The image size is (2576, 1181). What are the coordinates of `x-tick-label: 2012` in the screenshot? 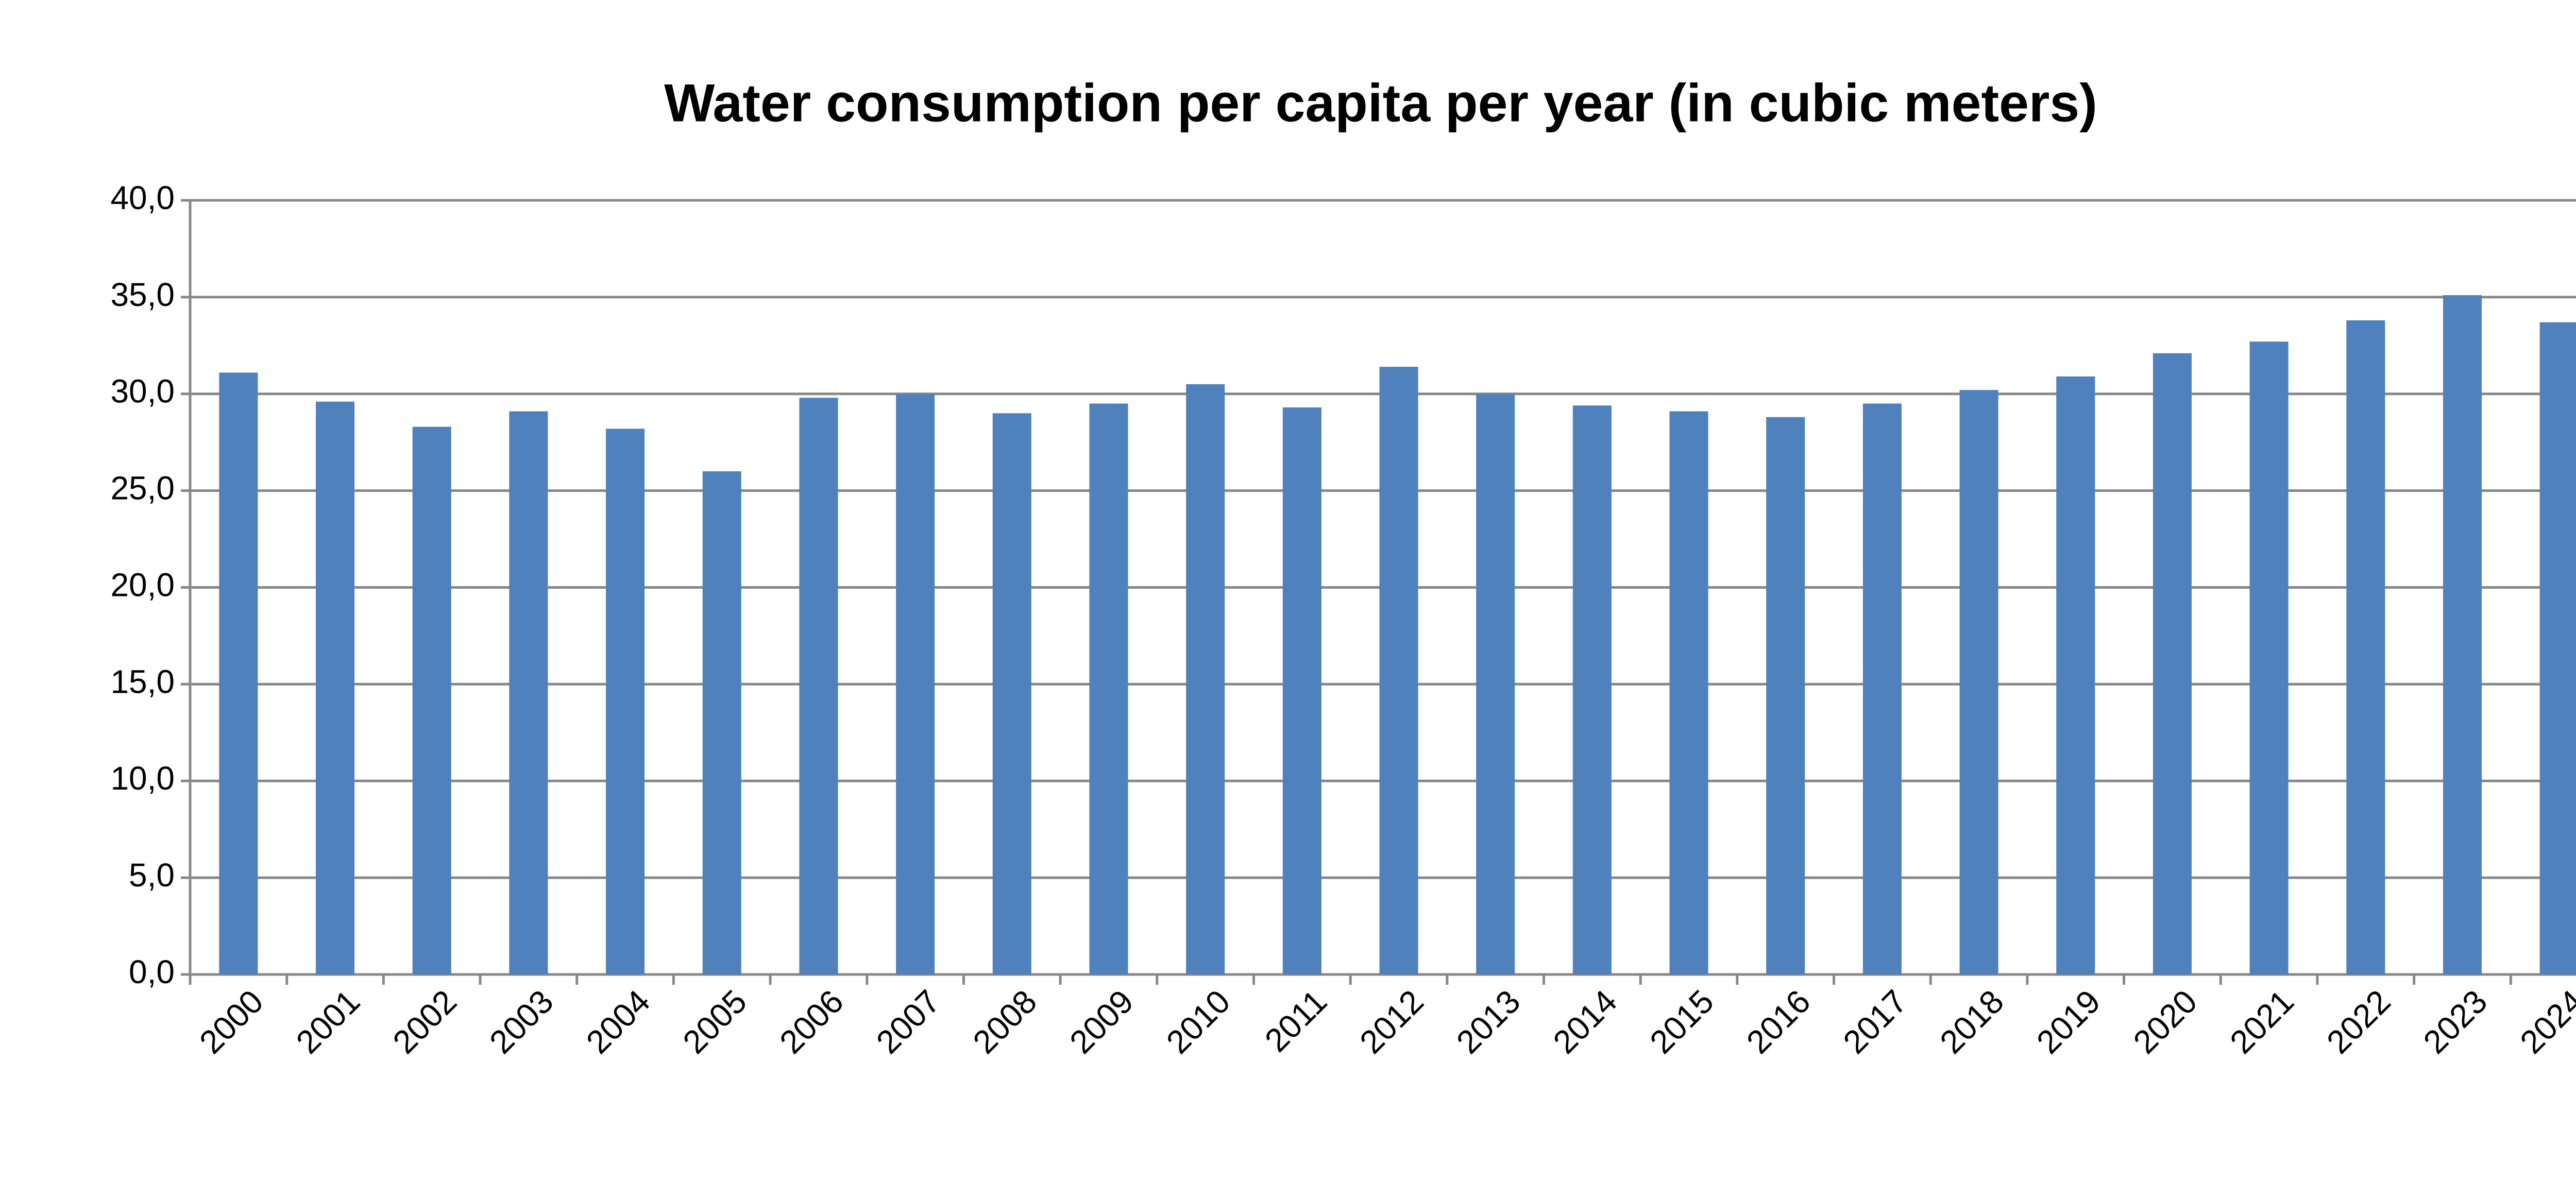 It's located at (1391, 1022).